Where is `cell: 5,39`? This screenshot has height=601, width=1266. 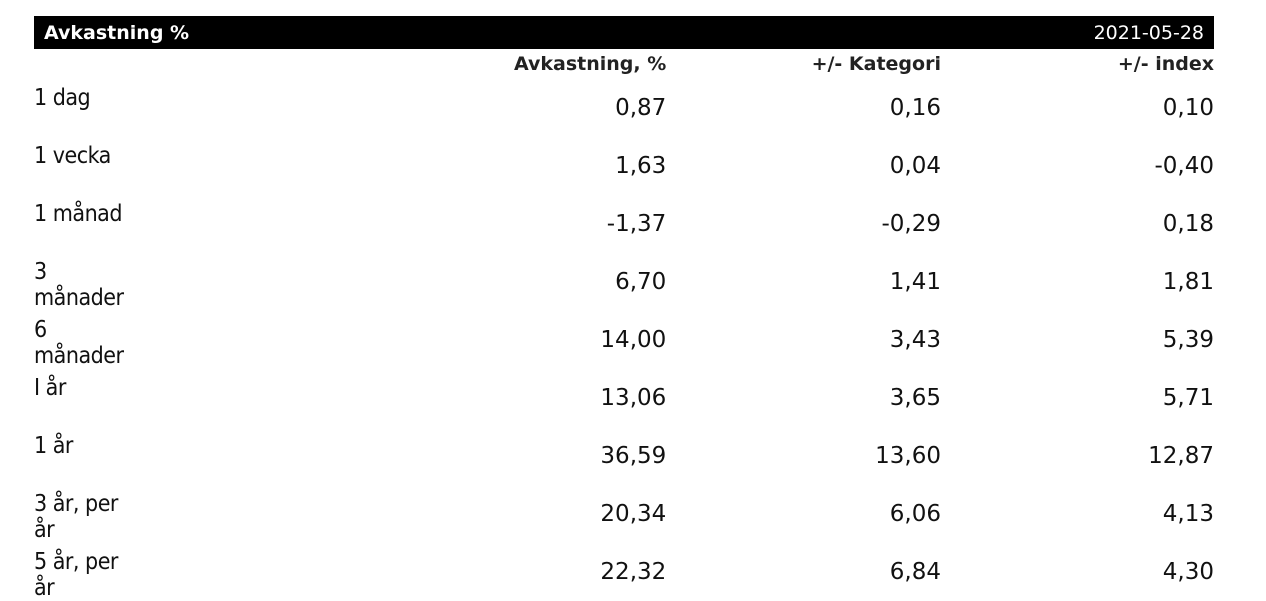 cell: 5,39 is located at coordinates (1188, 340).